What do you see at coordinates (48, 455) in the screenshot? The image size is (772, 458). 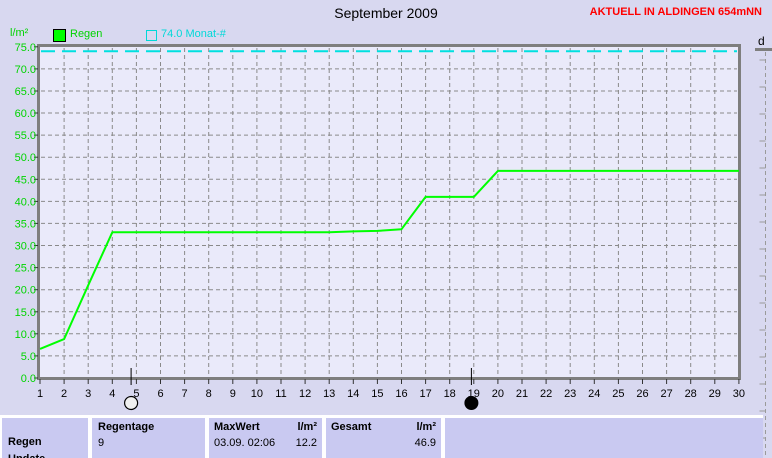 I see `sensor-sub-label: Update` at bounding box center [48, 455].